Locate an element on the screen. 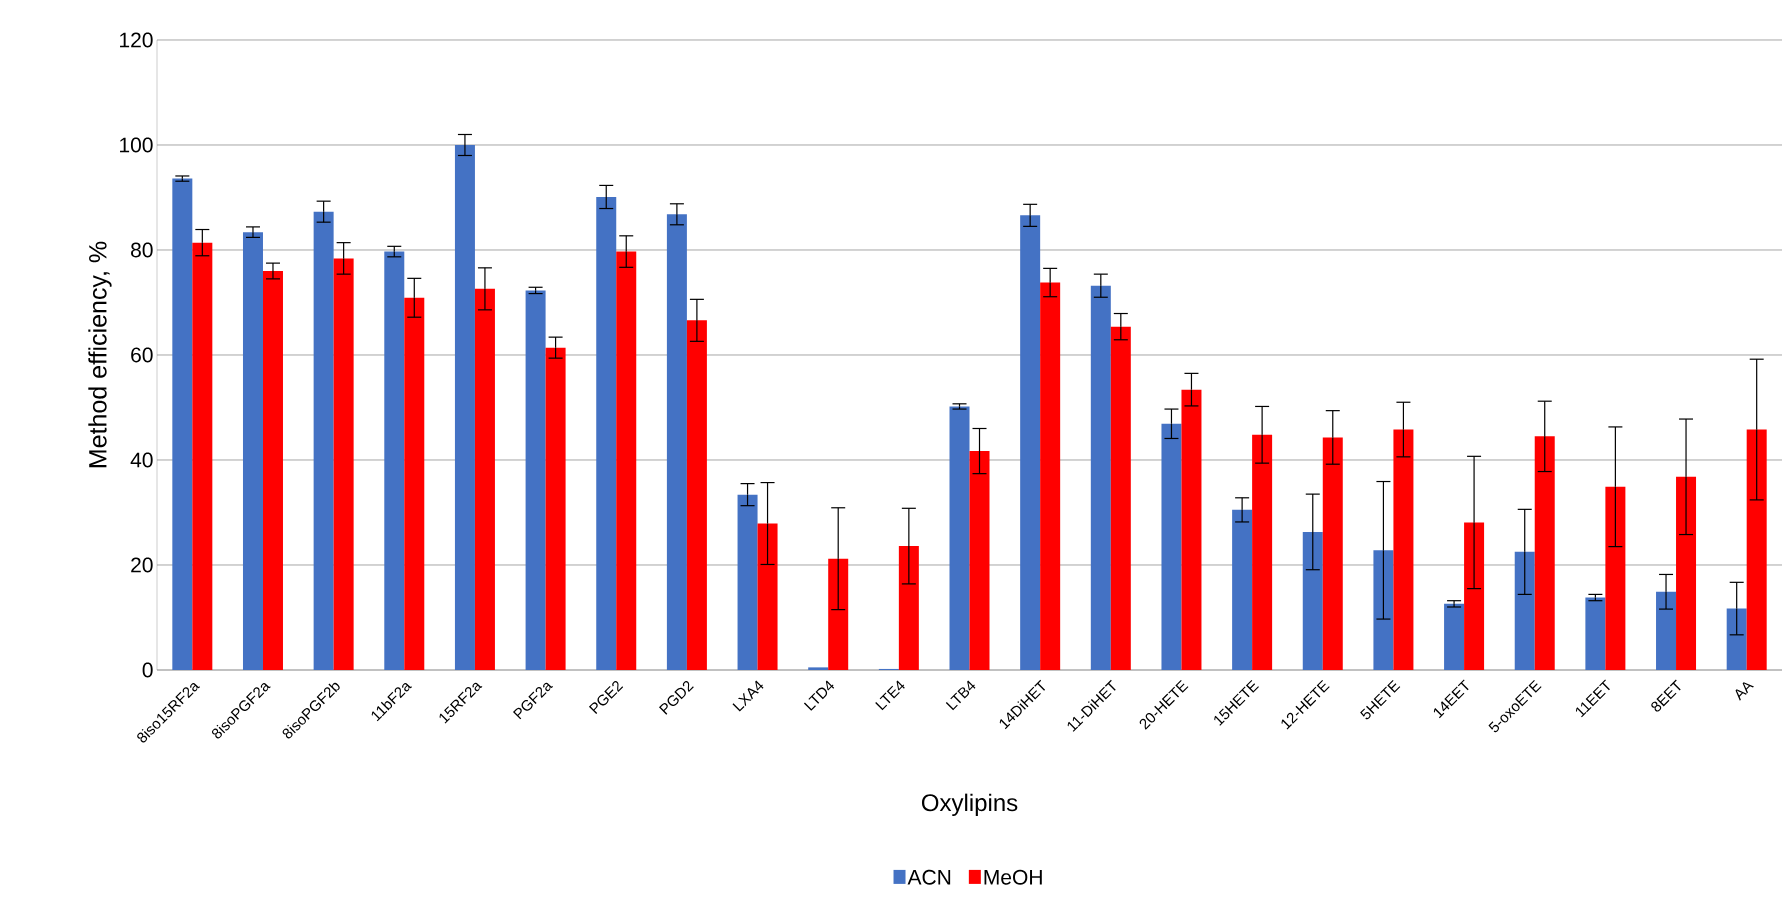  y-tick-label: 100 is located at coordinates (136, 145).